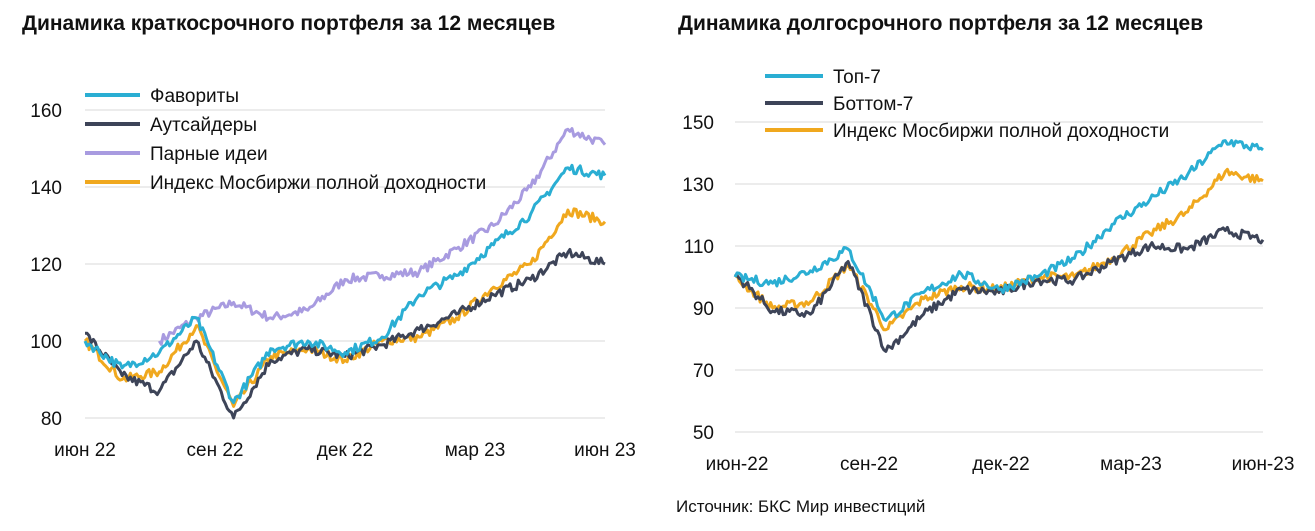  Describe the element at coordinates (215, 450) in the screenshot. I see `x-tick-label: сен 22` at that location.